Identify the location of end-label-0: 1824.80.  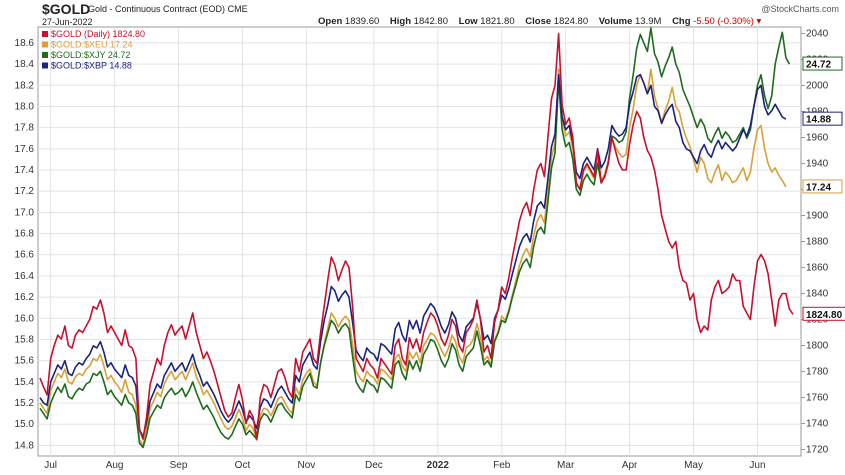
(824, 315).